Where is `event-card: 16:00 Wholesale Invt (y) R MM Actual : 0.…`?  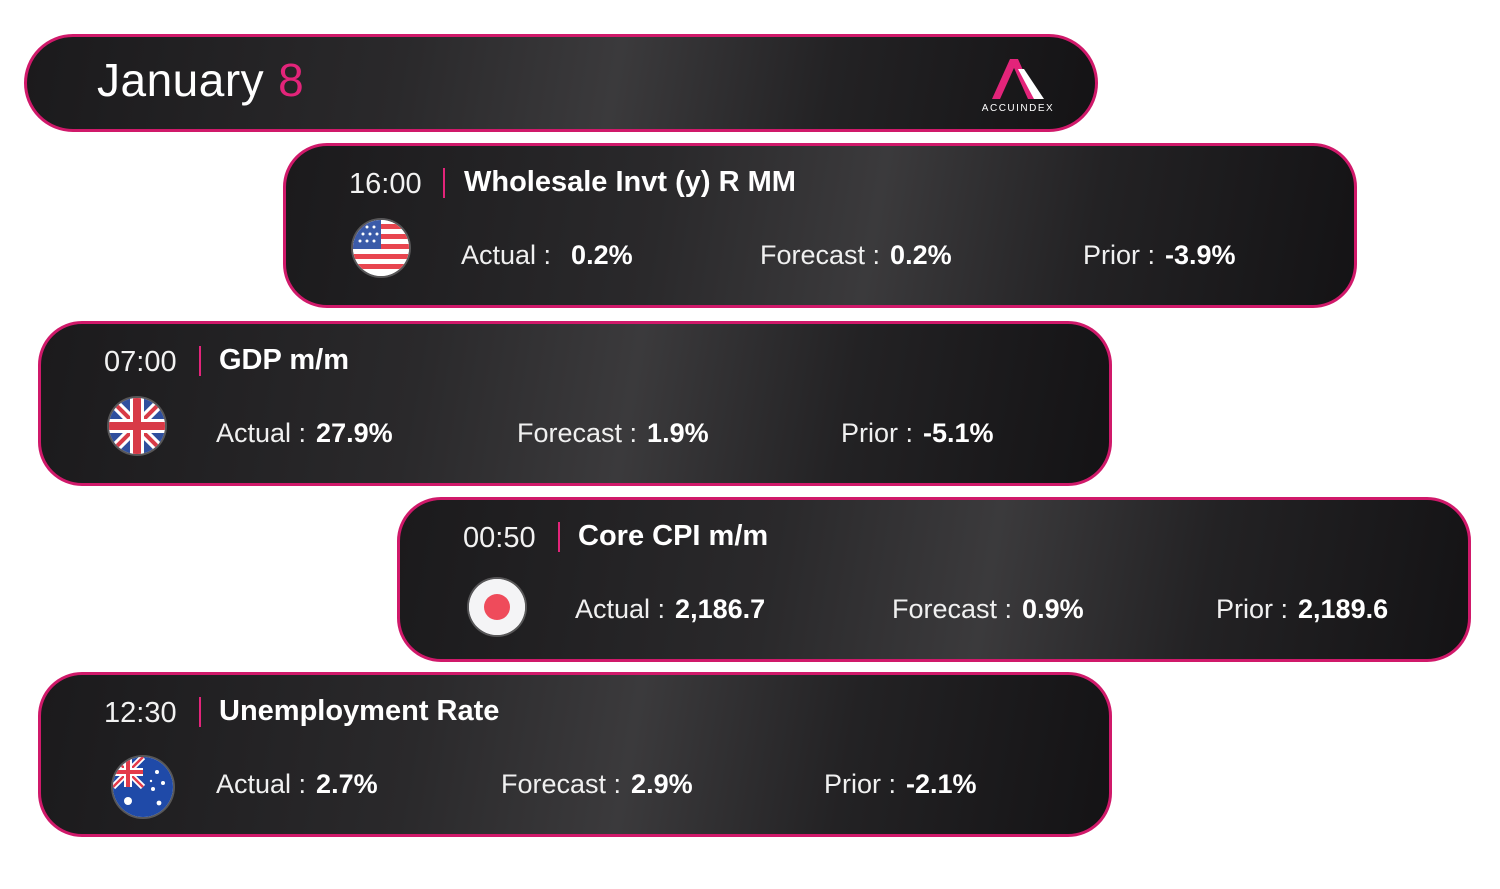 event-card: 16:00 Wholesale Invt (y) R MM Actual : 0.… is located at coordinates (820, 225).